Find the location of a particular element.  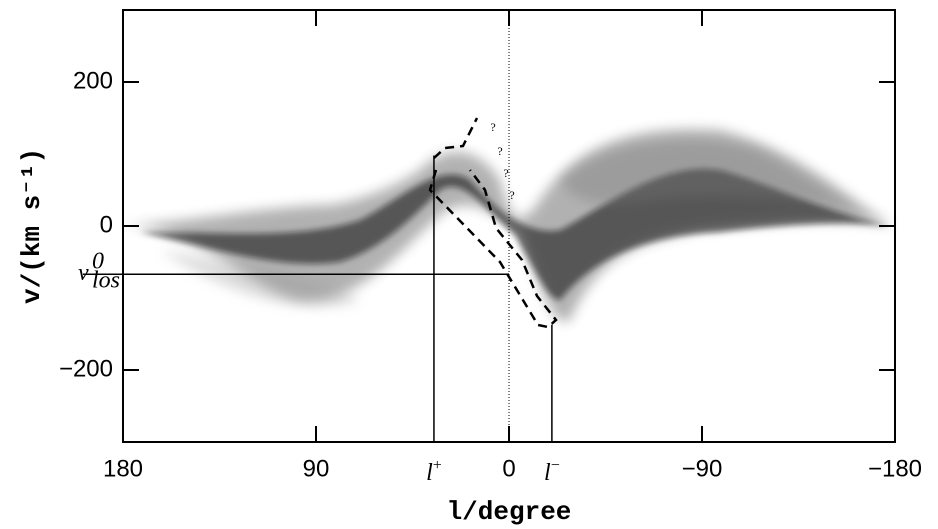

x-tick-label: 180 is located at coordinates (123, 468).